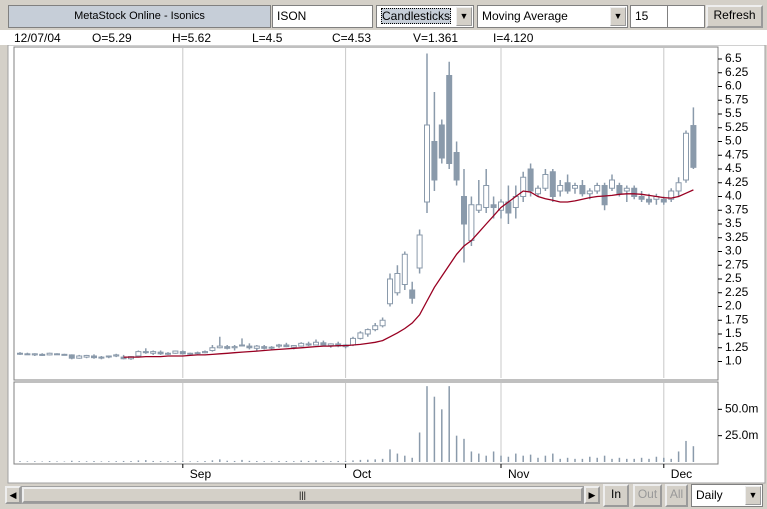  I want to click on window-title: MetaStock Online - Isonics, so click(139, 16).